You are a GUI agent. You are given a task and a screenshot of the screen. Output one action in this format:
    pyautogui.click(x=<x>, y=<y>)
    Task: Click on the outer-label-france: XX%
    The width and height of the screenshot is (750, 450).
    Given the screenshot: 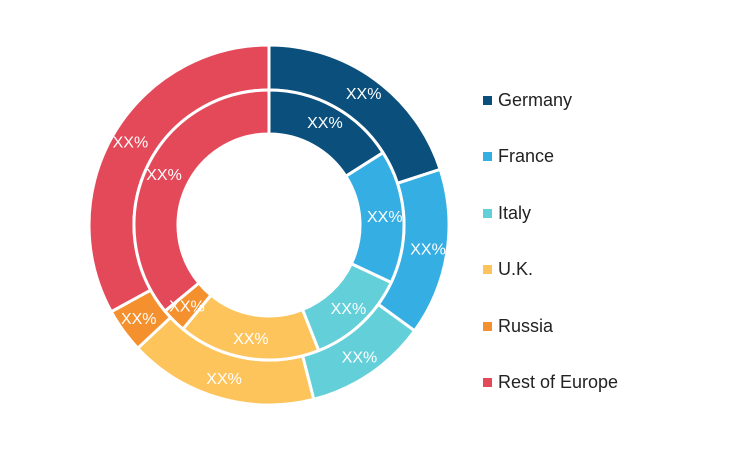 What is the action you would take?
    pyautogui.click(x=428, y=250)
    